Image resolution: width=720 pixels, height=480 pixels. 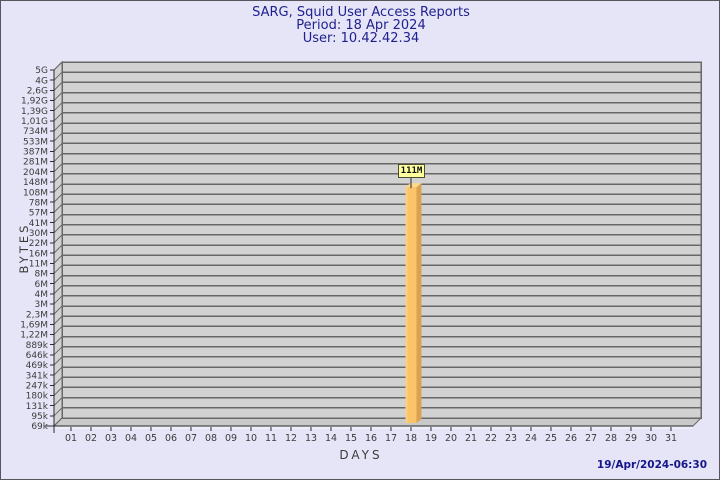 What do you see at coordinates (406, 305) in the screenshot?
I see `bar-face-highlight` at bounding box center [406, 305].